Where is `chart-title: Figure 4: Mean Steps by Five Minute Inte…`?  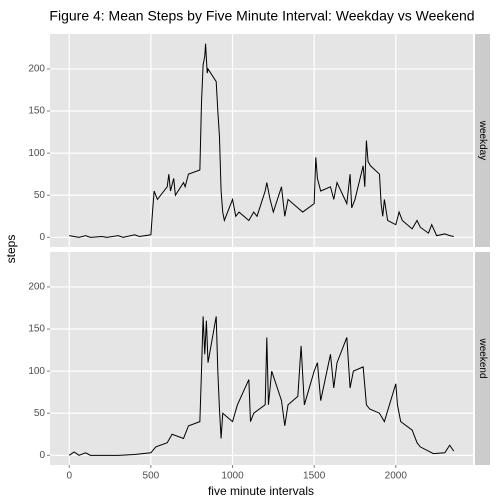
chart-title: Figure 4: Mean Steps by Five Minute Inte… is located at coordinates (261, 16).